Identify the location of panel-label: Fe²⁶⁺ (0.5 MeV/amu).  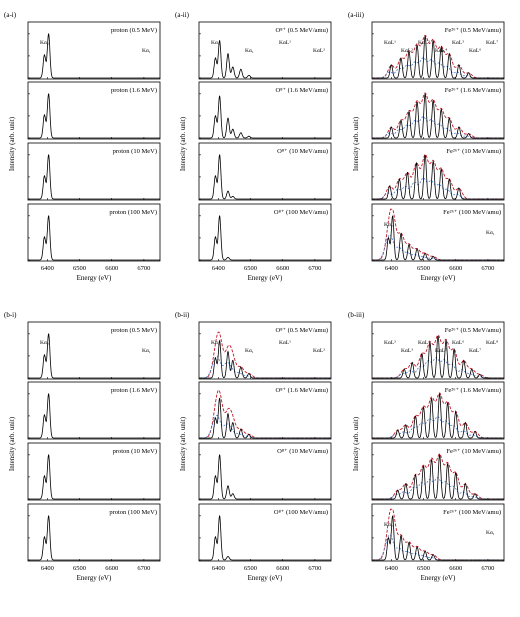
(473, 30).